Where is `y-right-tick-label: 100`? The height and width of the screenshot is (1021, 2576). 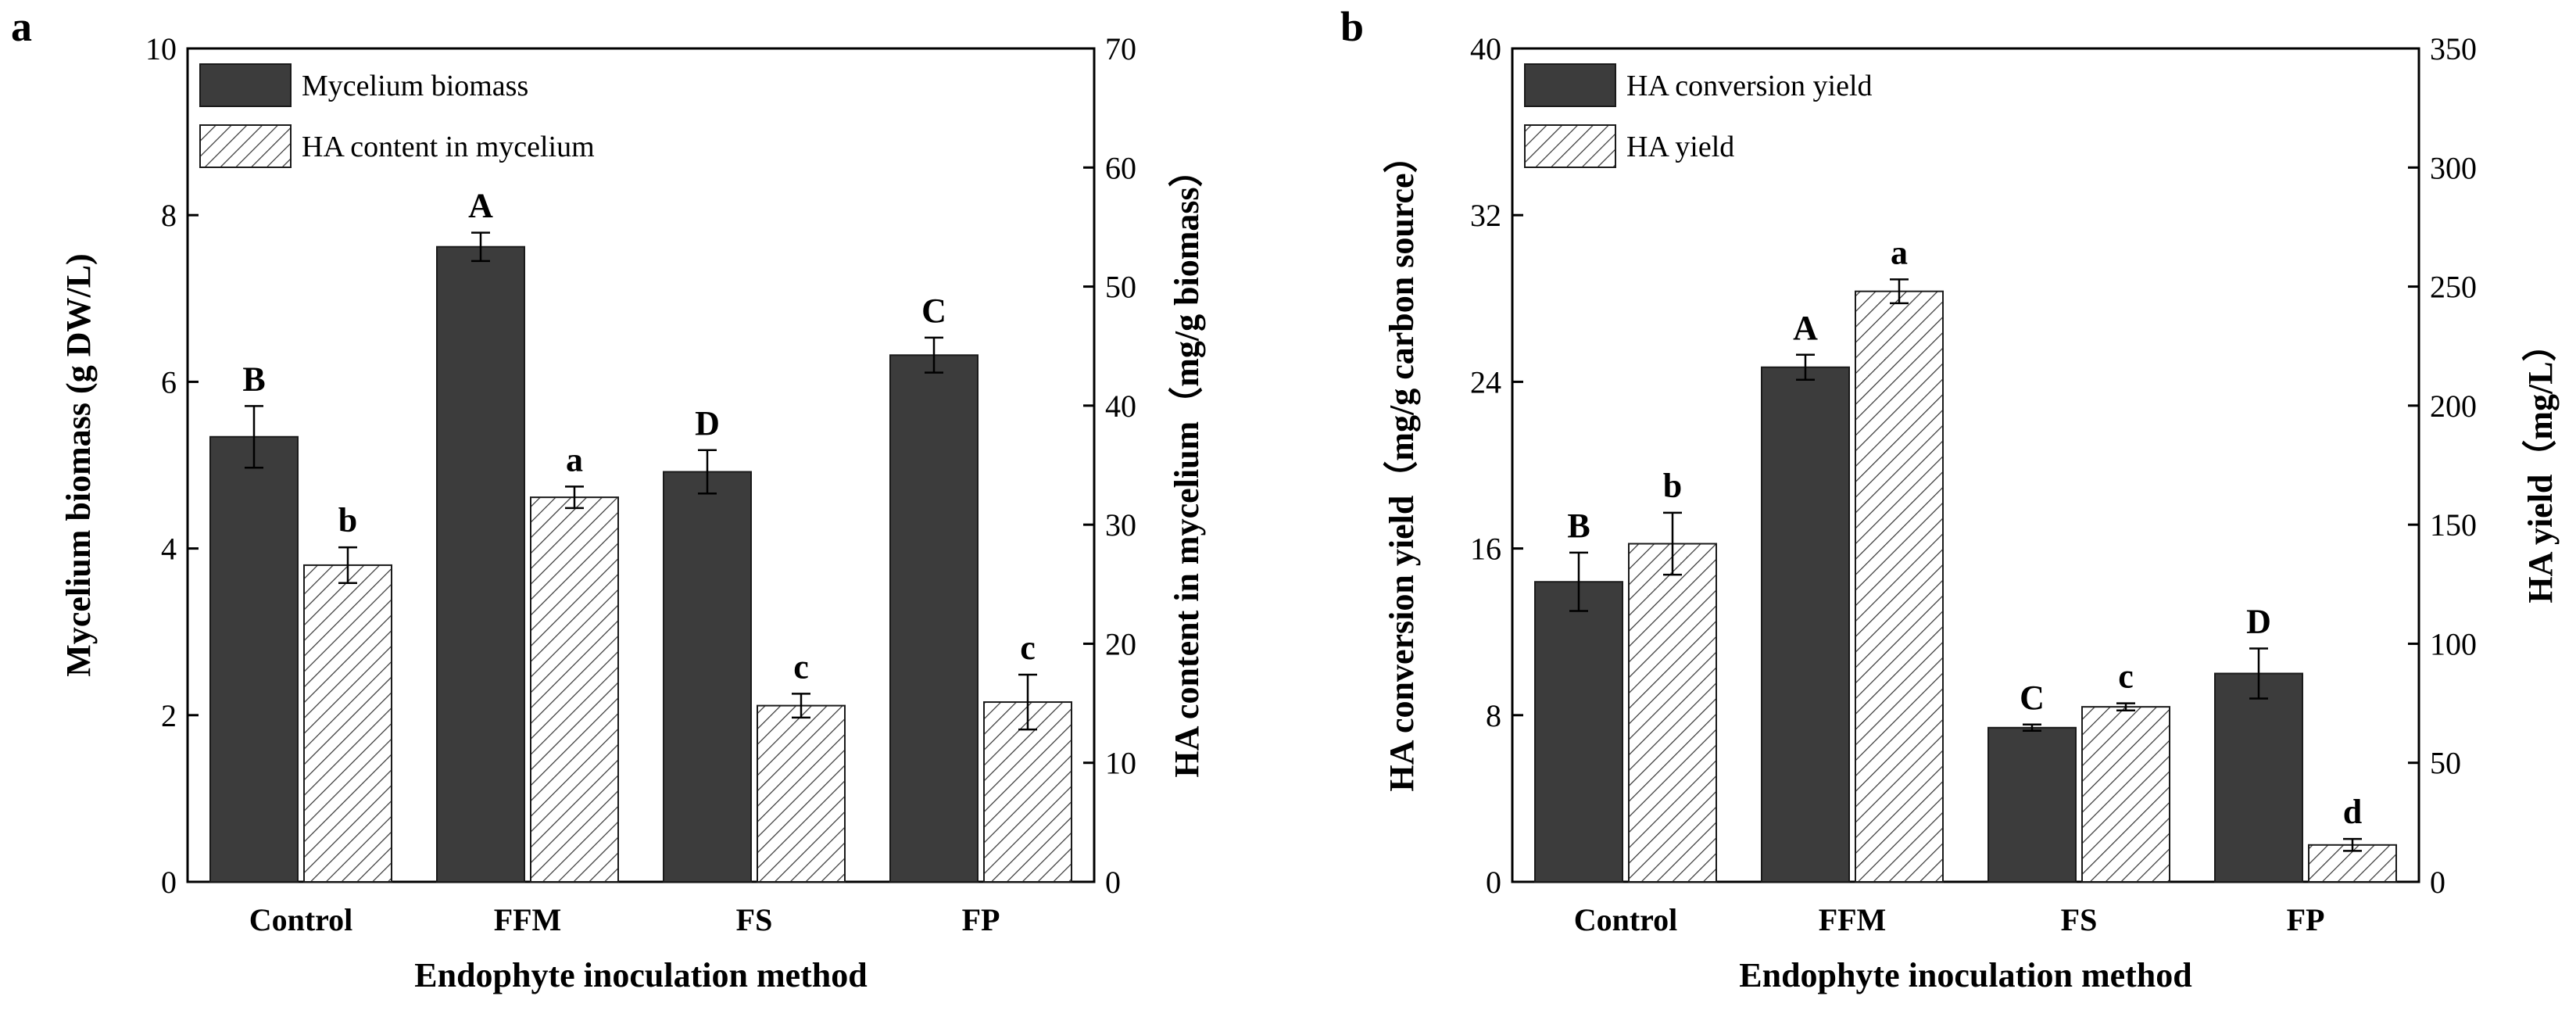
y-right-tick-label: 100 is located at coordinates (2453, 643).